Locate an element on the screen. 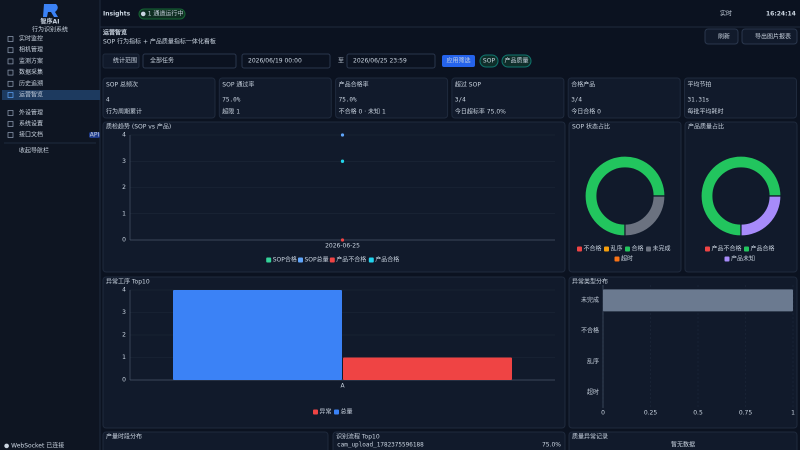 The image size is (800, 450). clock: 16:24:14 is located at coordinates (781, 14).